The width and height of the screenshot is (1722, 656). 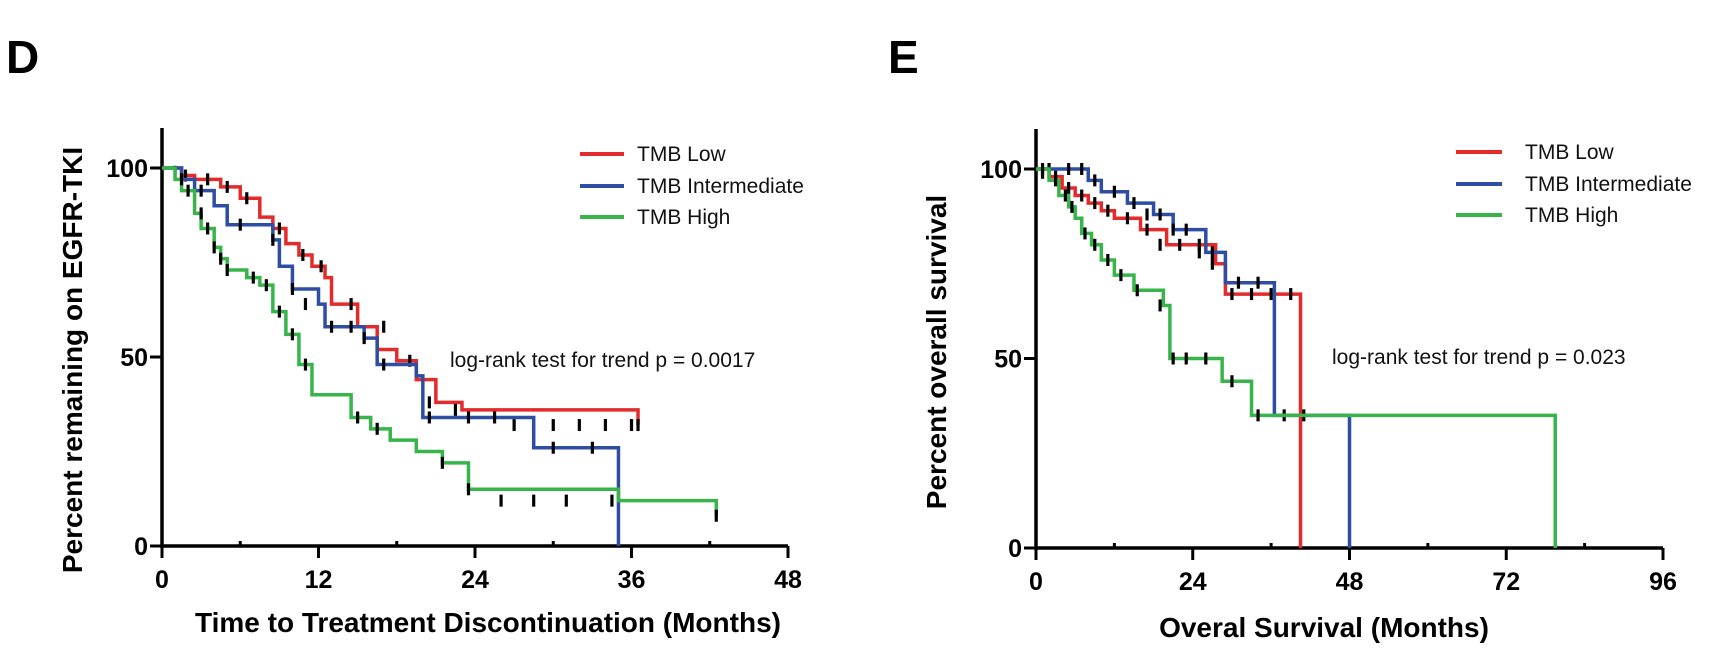 I want to click on y-axis-title: Percent overall survival, so click(x=936, y=352).